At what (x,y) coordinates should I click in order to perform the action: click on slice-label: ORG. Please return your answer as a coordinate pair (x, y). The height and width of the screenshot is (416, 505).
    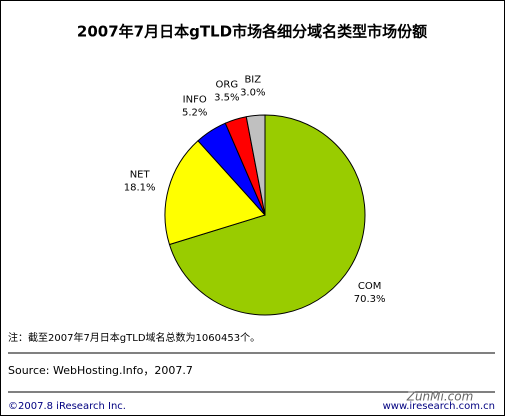
    Looking at the image, I should click on (227, 85).